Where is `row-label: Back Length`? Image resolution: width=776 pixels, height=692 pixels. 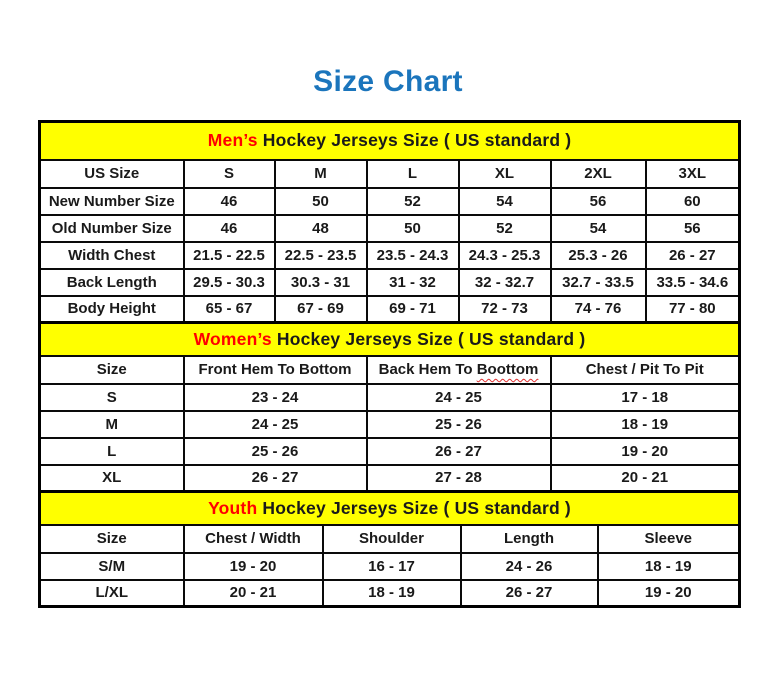 row-label: Back Length is located at coordinates (111, 282).